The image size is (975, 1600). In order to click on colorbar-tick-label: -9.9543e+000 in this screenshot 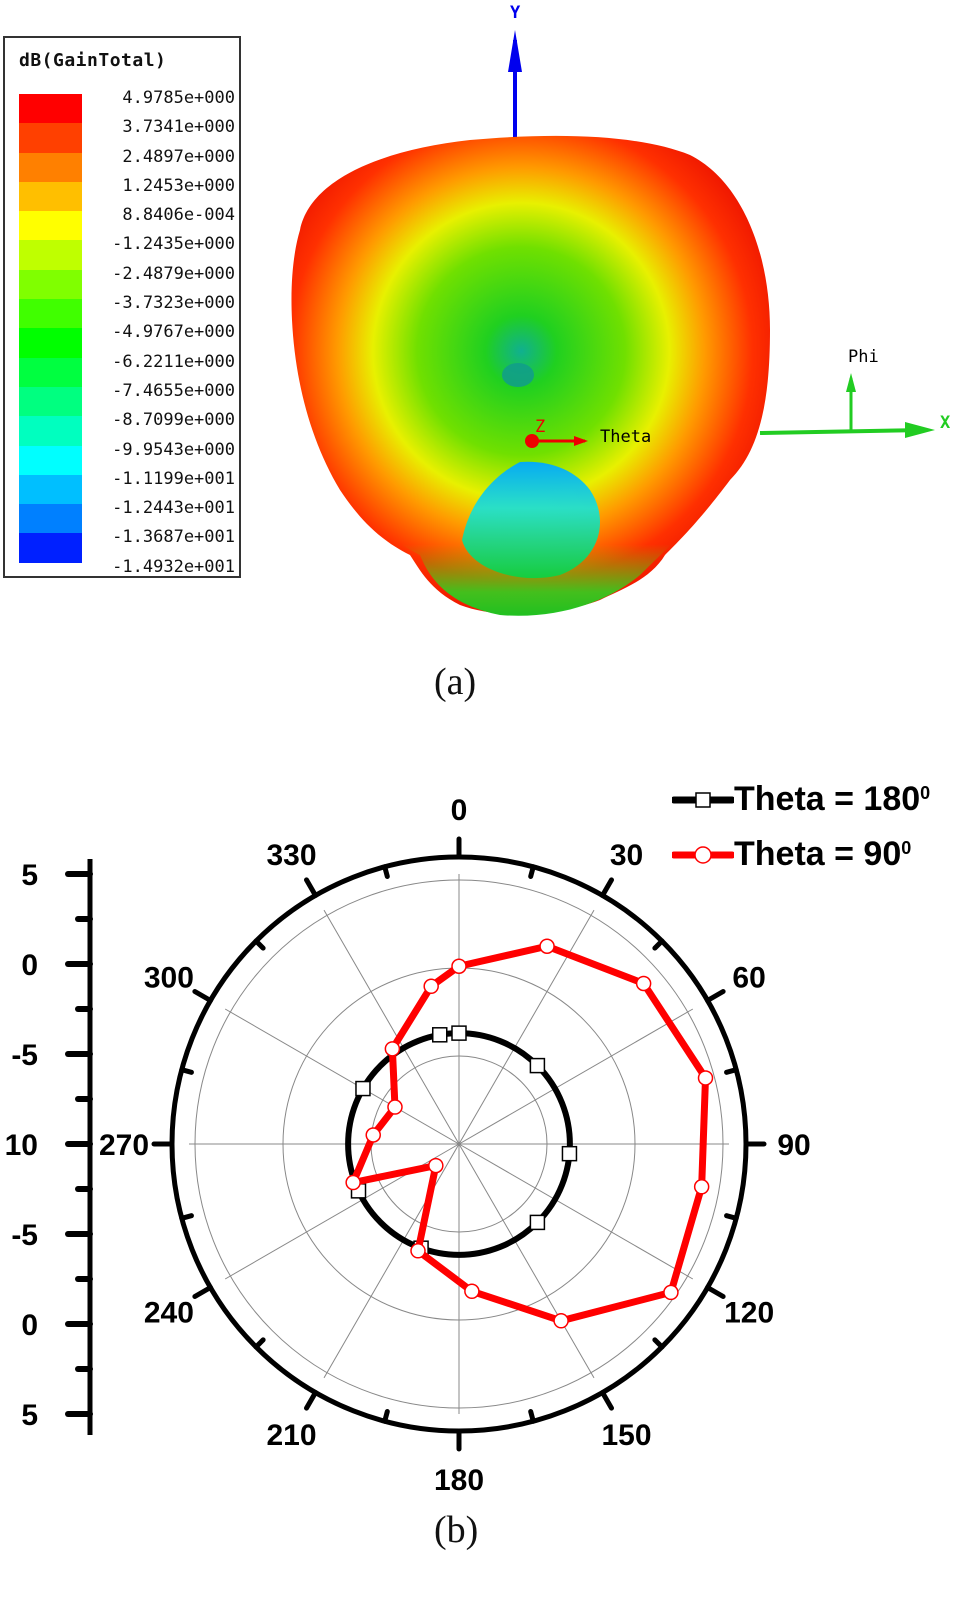, I will do `click(173, 449)`.